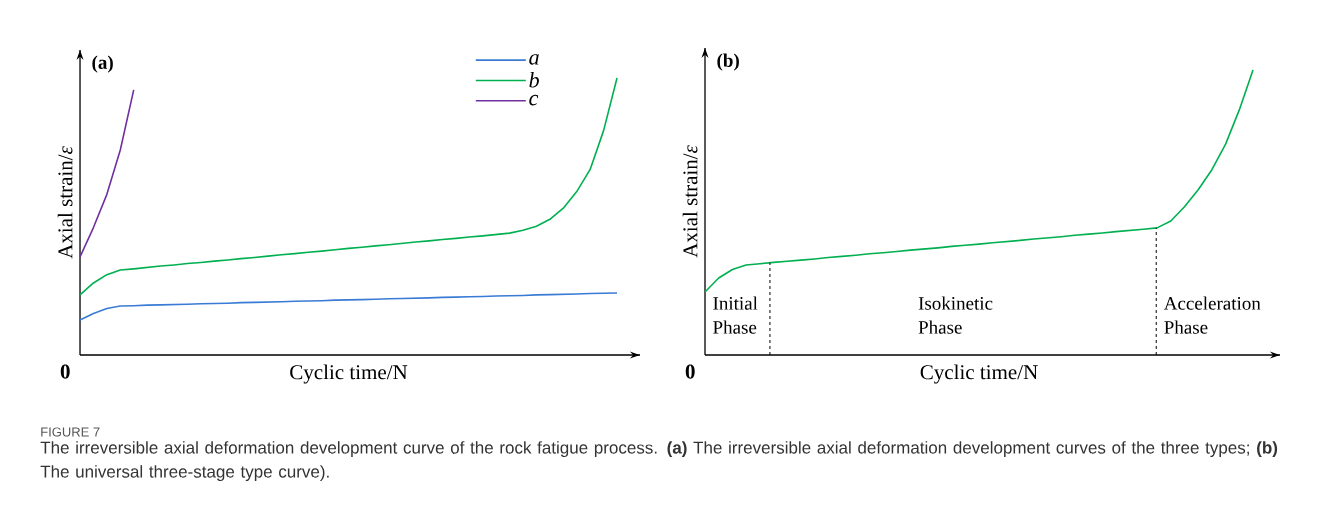 The height and width of the screenshot is (511, 1325). I want to click on legend-label: c, so click(534, 100).